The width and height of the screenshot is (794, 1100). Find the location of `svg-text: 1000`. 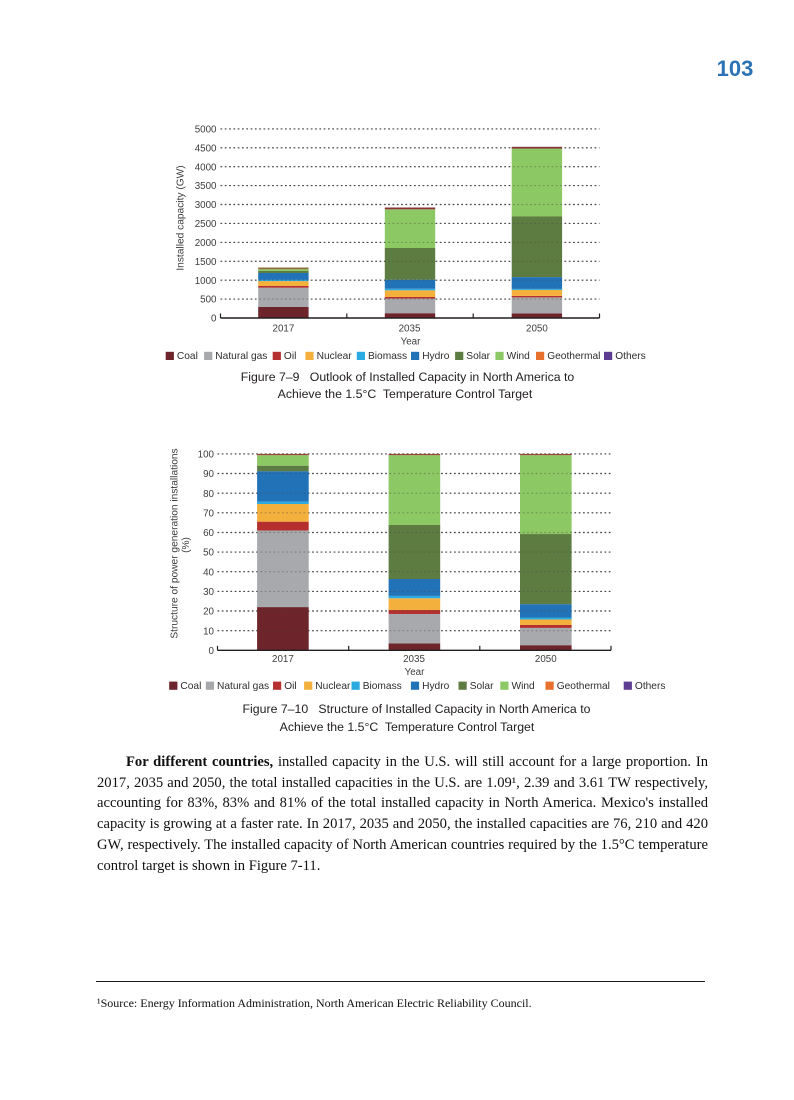

svg-text: 1000 is located at coordinates (206, 281).